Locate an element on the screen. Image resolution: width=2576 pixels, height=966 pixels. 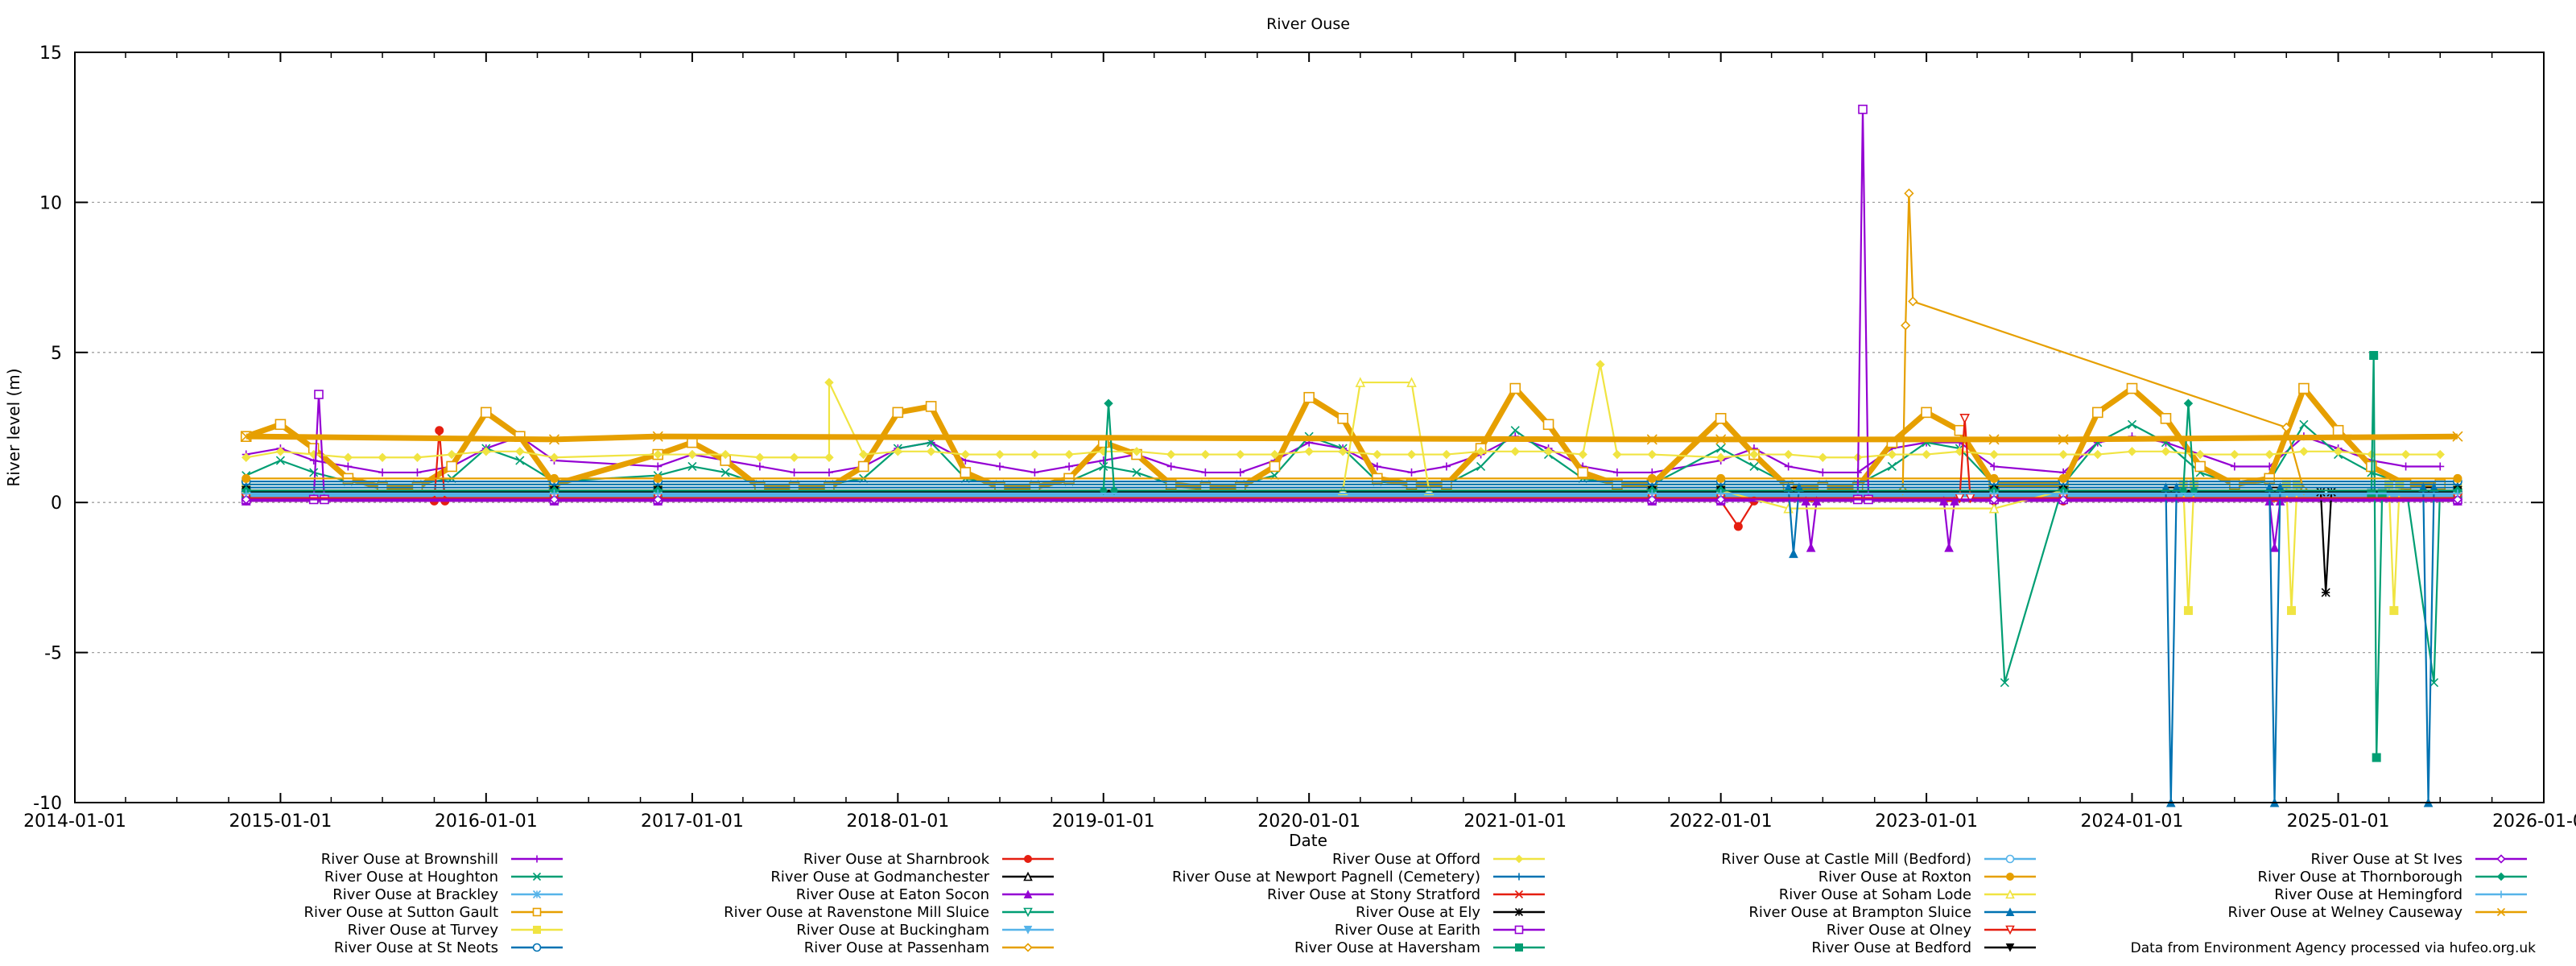
legend-label: River Ouse at Brampton Sluice is located at coordinates (1859, 912).